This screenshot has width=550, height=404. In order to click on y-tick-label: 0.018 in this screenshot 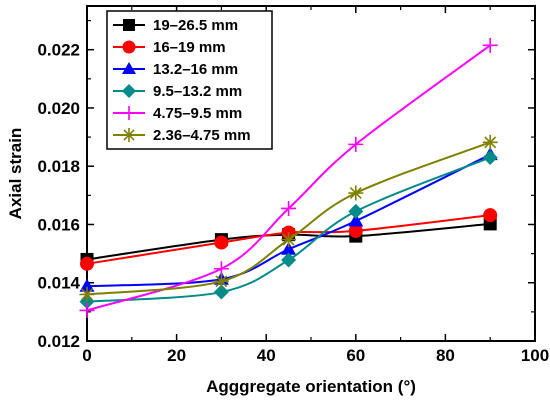, I will do `click(58, 166)`.